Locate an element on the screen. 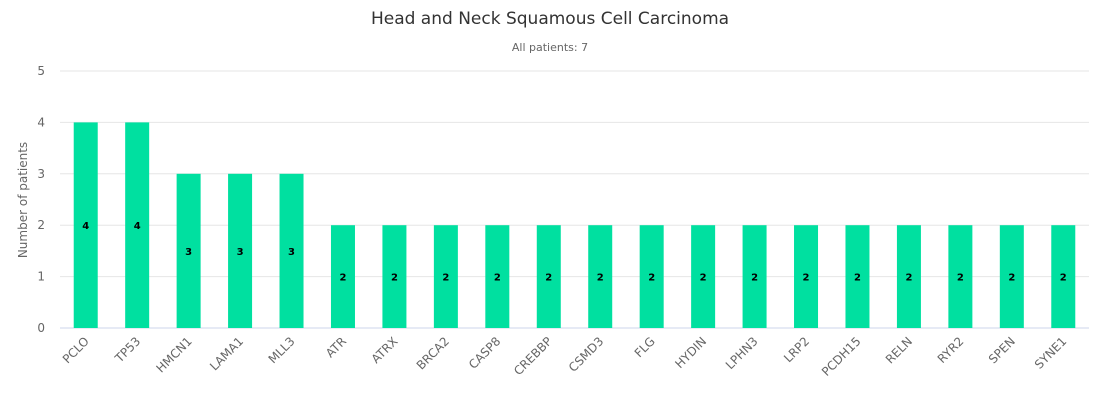 This screenshot has width=1100, height=400. bar-lrp2 is located at coordinates (806, 276).